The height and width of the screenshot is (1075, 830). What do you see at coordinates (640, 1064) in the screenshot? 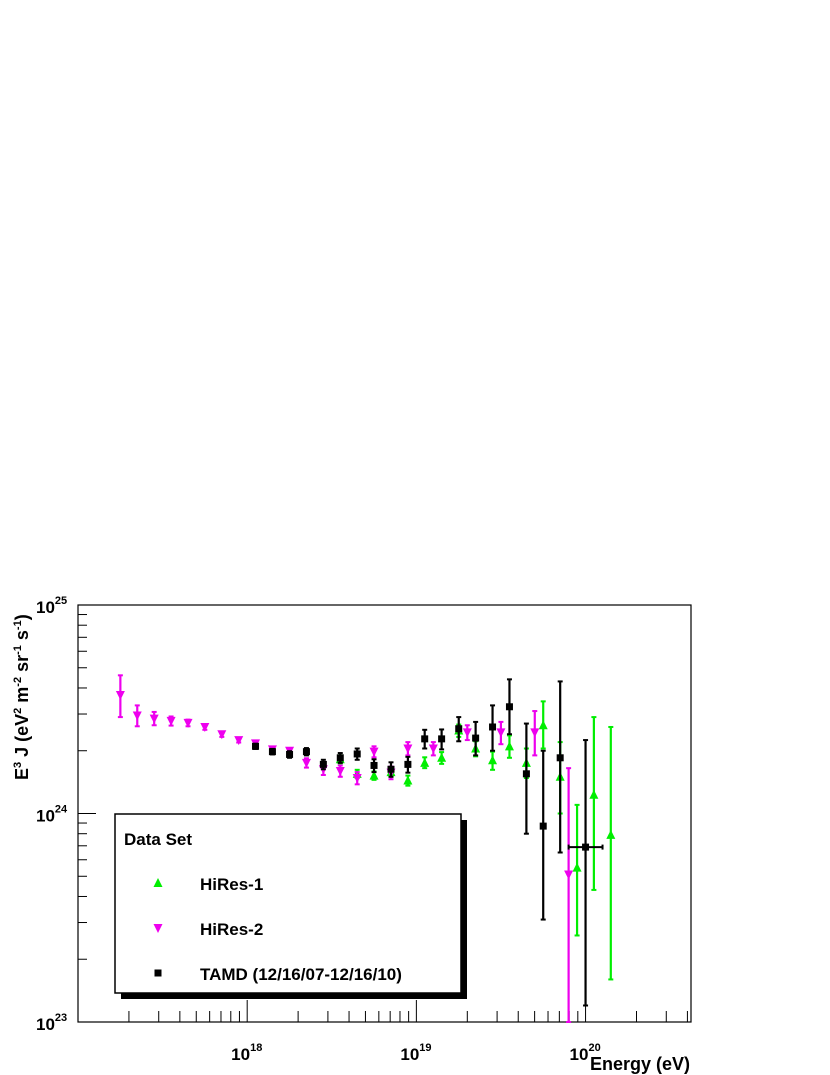
I see `x-axis-title: Energy (eV)` at bounding box center [640, 1064].